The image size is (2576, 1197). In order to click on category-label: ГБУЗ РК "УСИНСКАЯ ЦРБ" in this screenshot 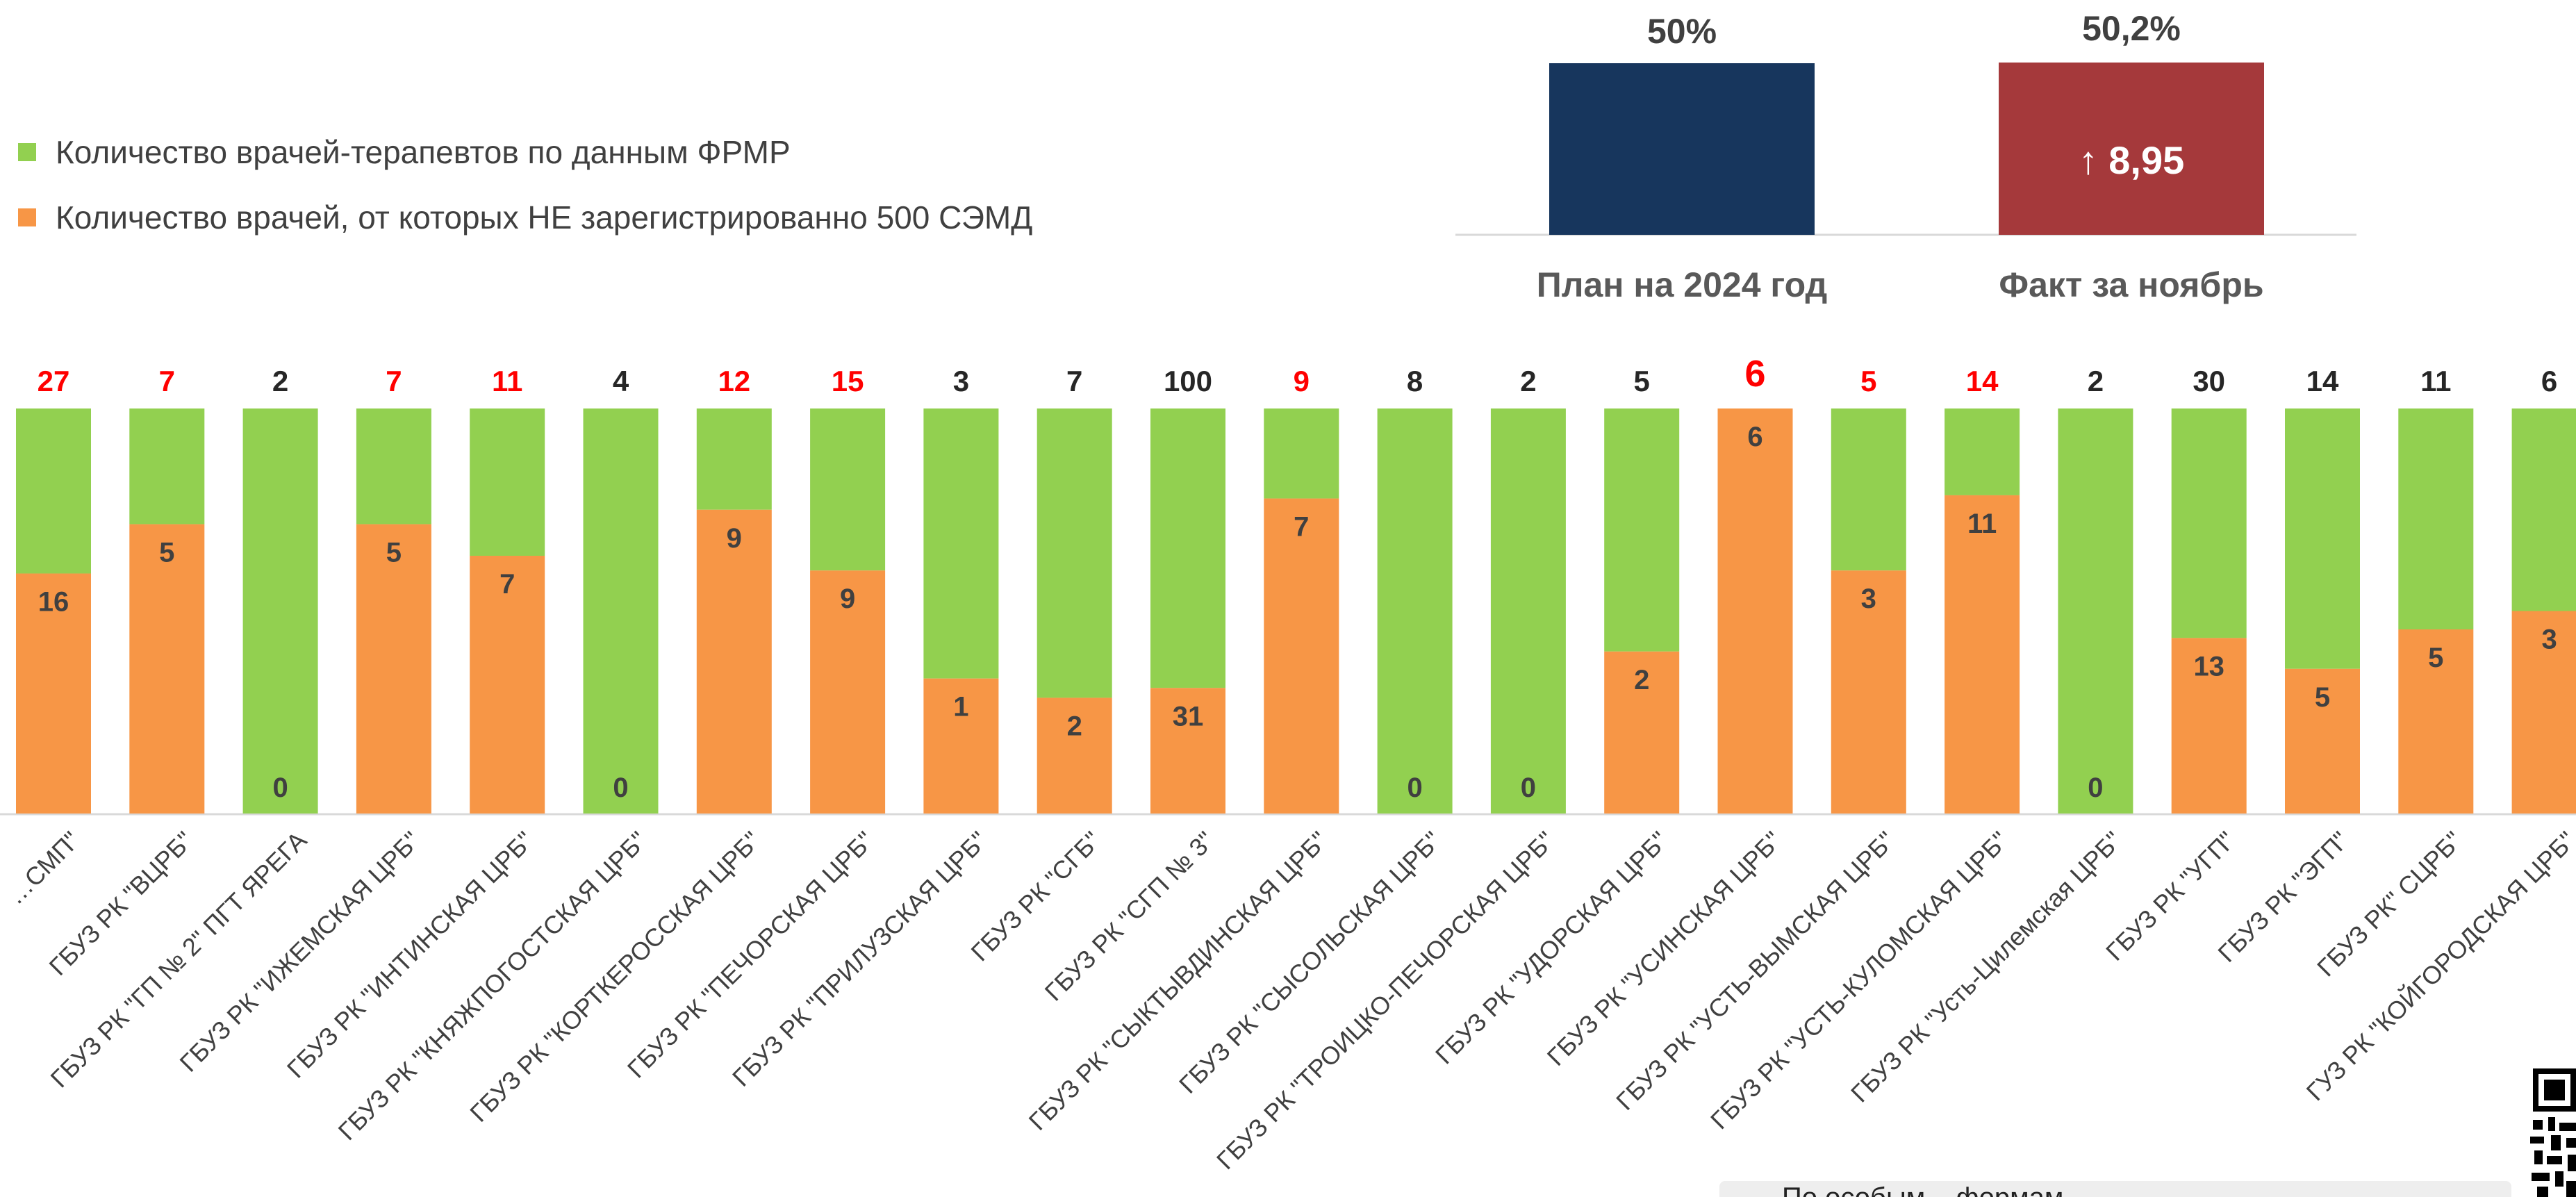, I will do `click(1664, 949)`.